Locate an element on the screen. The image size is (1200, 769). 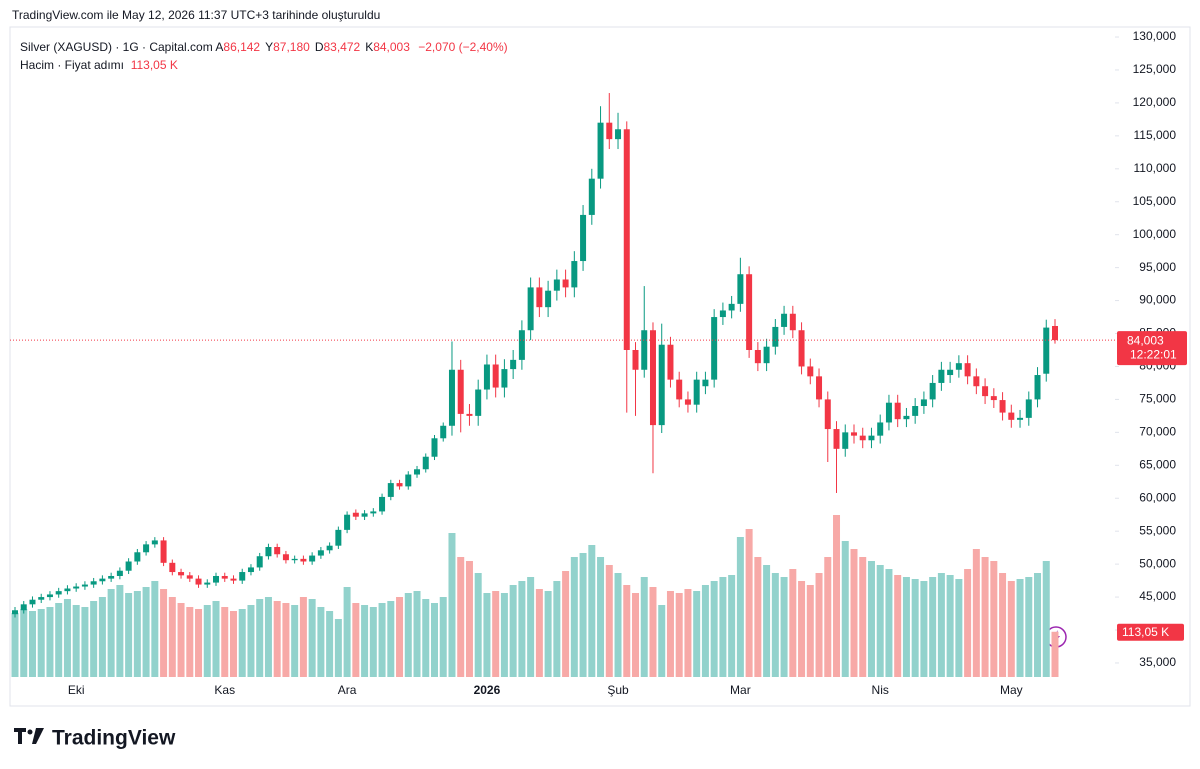
y-tick-label: 50,000 is located at coordinates (1157, 563).